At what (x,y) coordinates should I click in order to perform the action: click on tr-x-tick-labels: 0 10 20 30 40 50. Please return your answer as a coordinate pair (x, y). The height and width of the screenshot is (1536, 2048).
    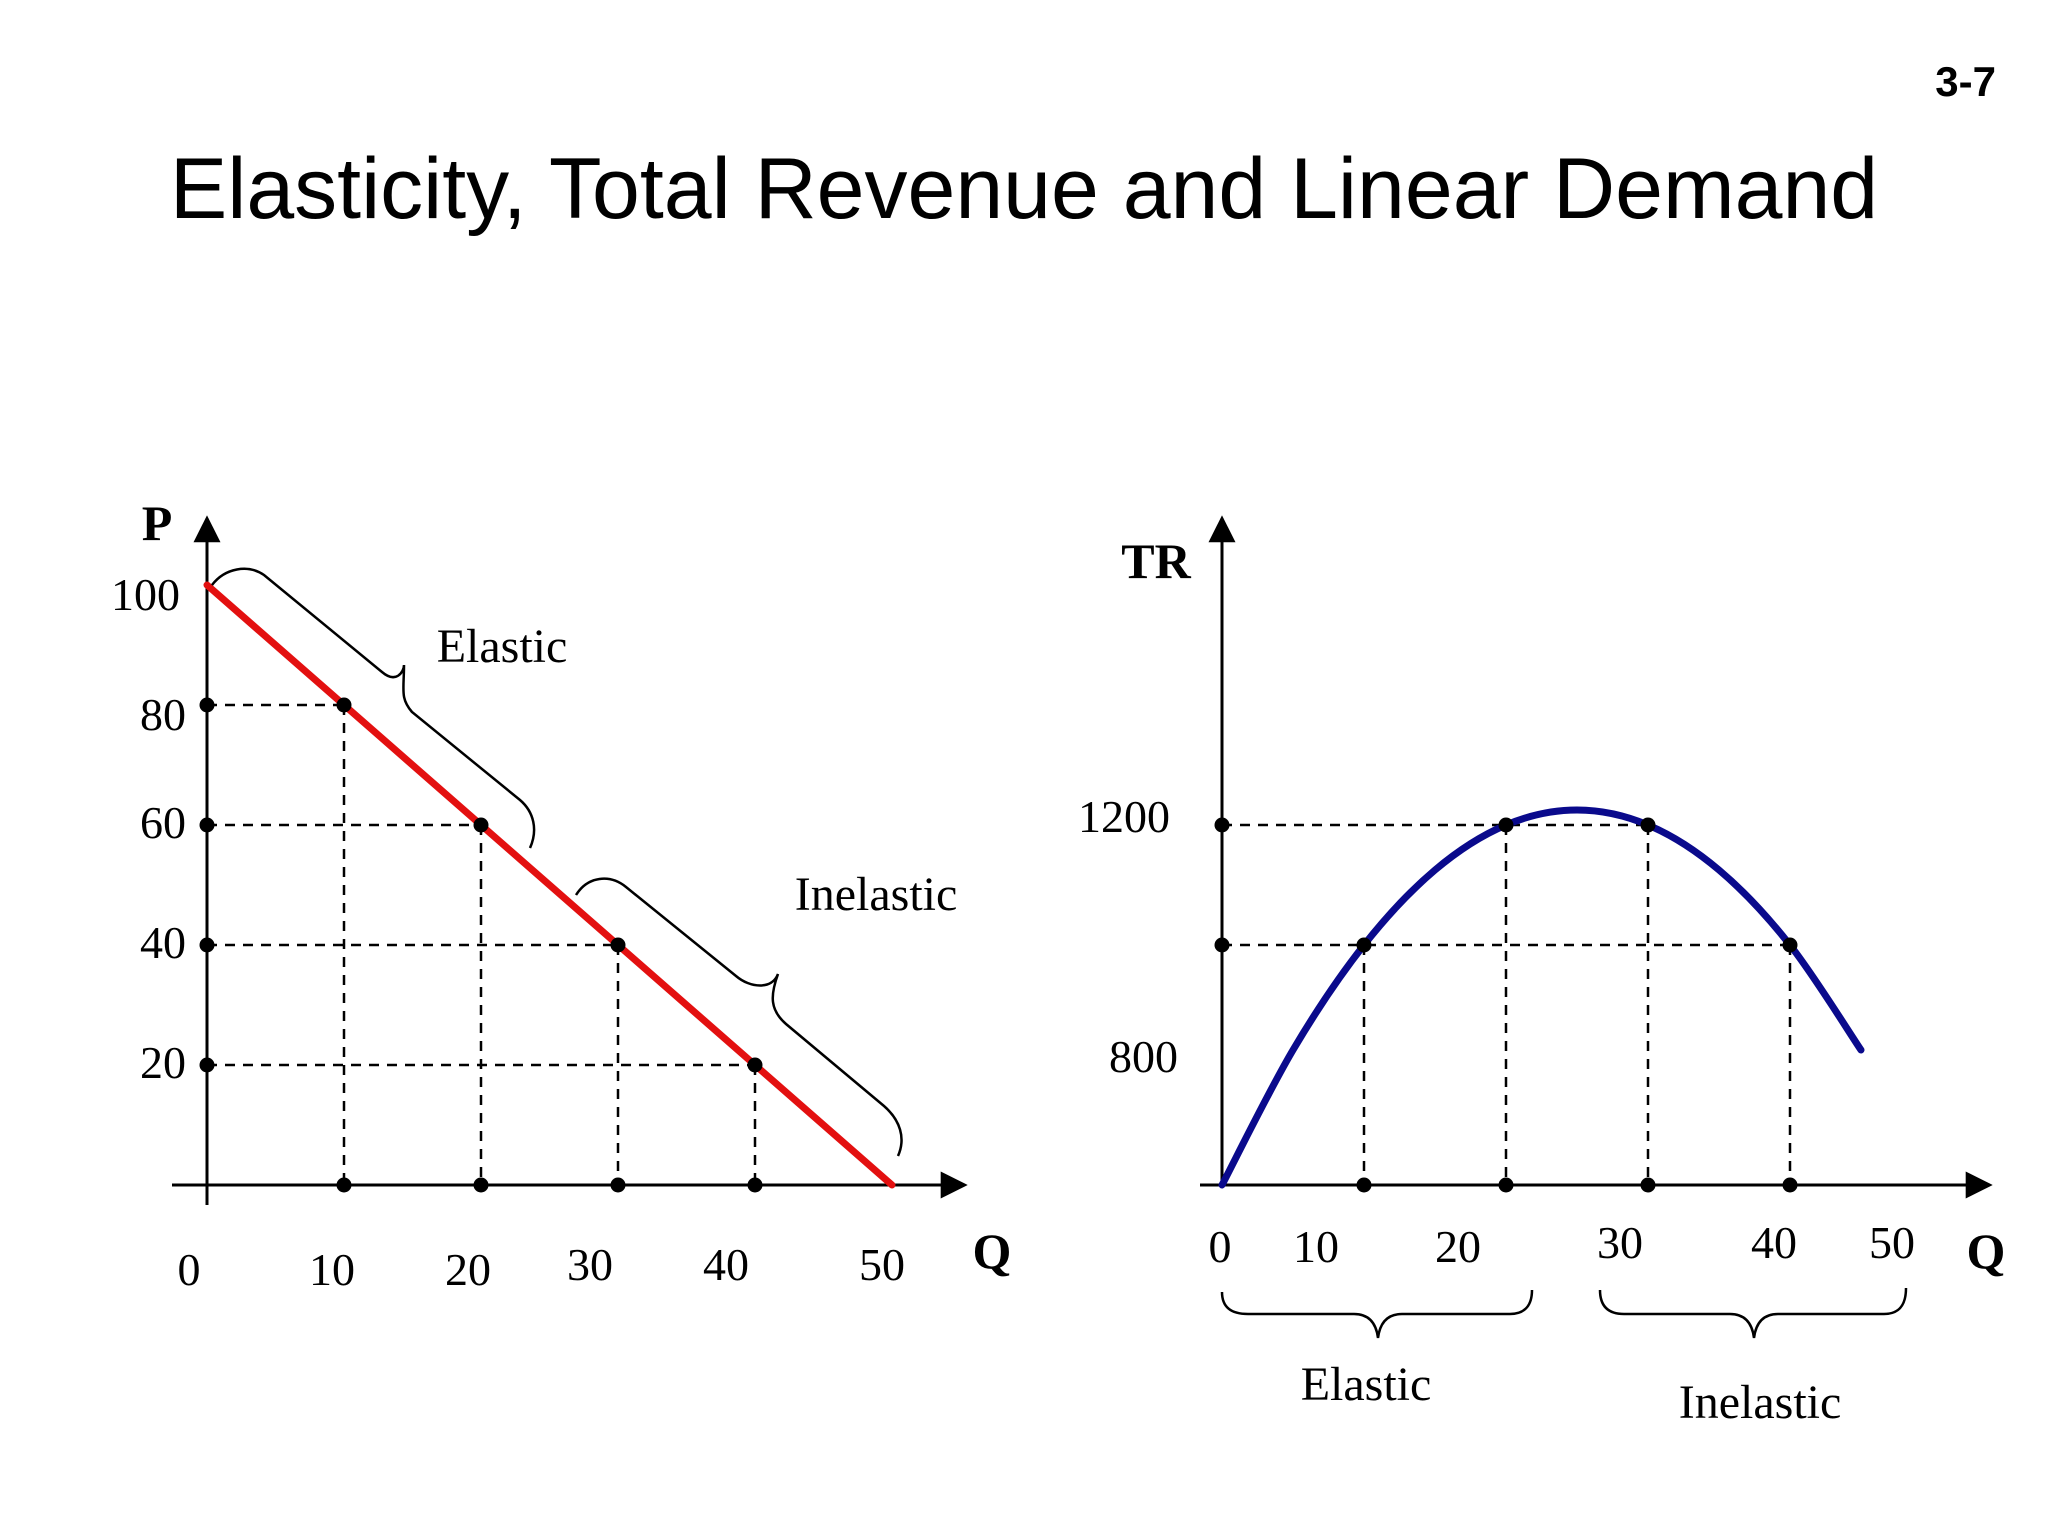
    Looking at the image, I should click on (1562, 1244).